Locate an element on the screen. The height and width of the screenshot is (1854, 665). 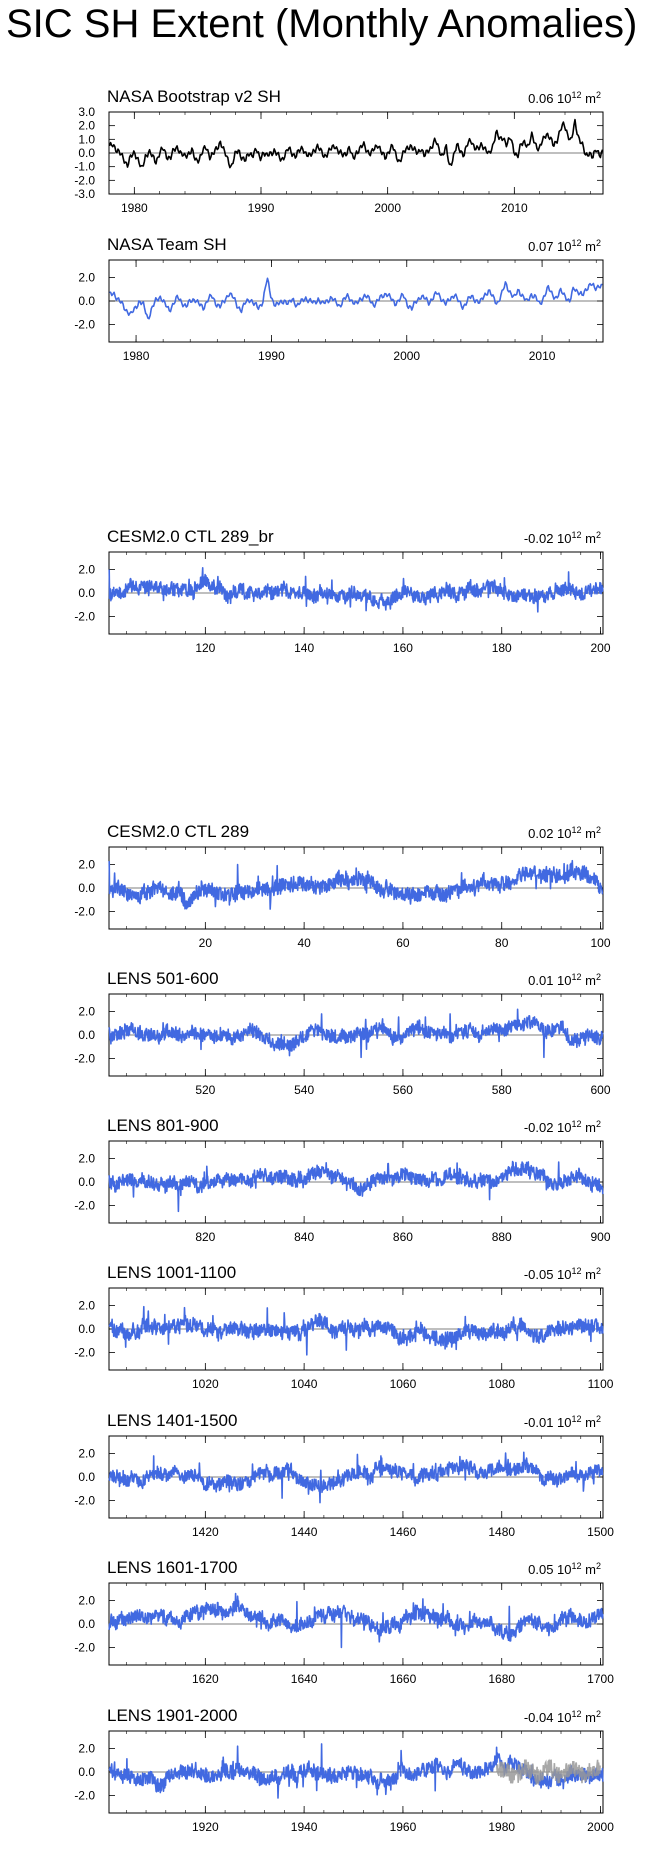
panel-title: LENS 1001-1100 is located at coordinates (171, 1272).